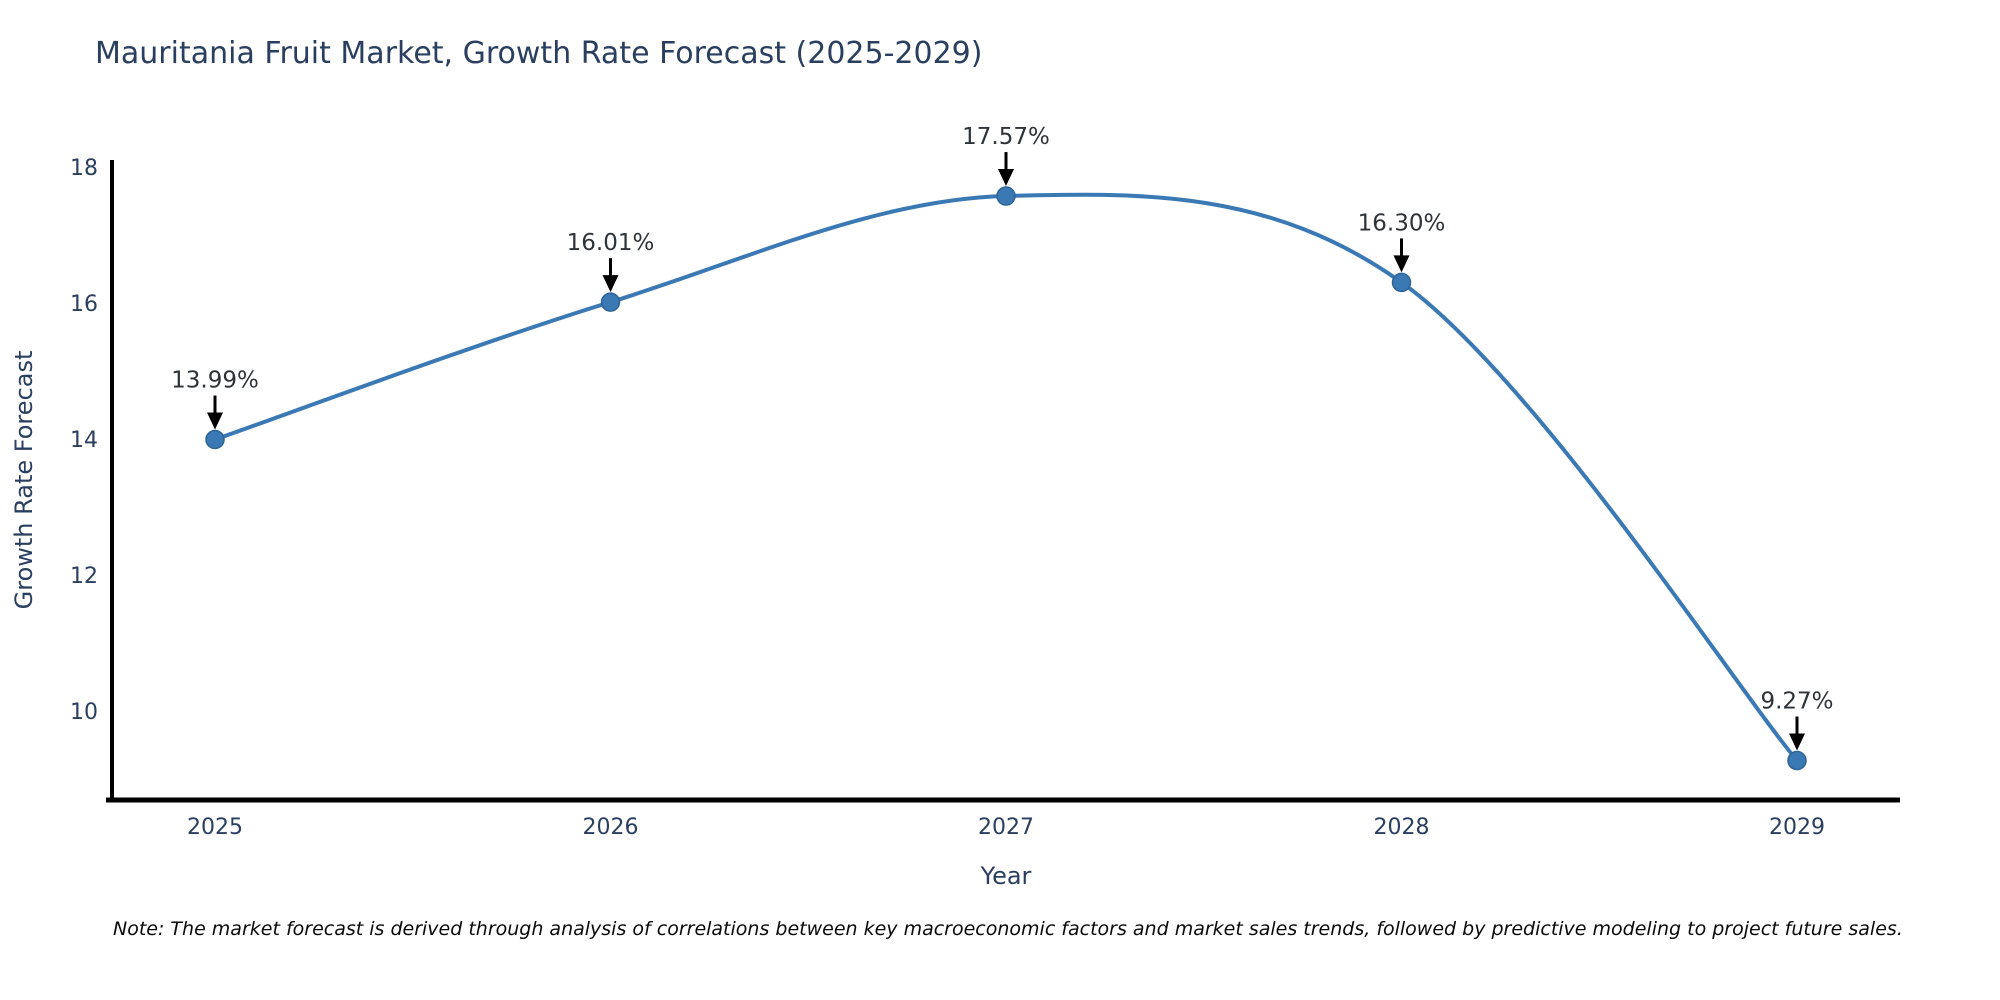 This screenshot has width=2000, height=1000. I want to click on data-point-label: 16.01%, so click(611, 243).